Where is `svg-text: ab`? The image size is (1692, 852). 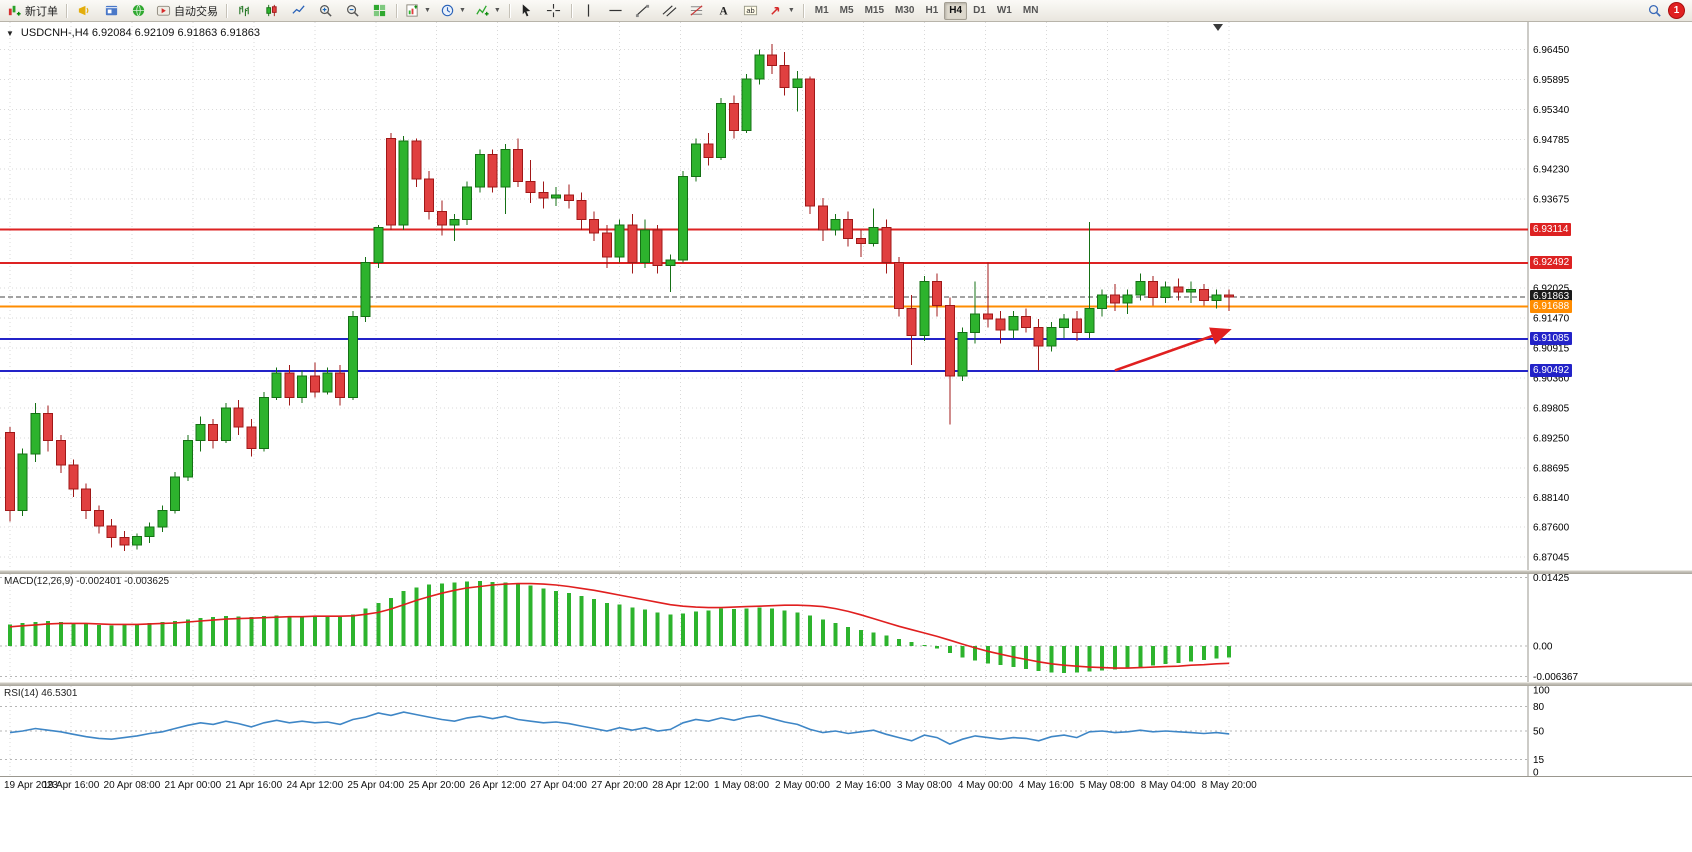 svg-text: ab is located at coordinates (751, 10).